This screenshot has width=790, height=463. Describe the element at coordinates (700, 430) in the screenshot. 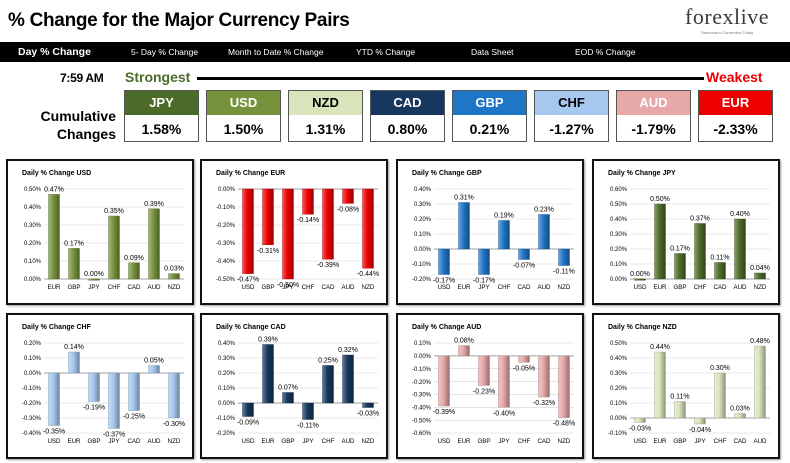

I see `data-label: -0.04%` at that location.